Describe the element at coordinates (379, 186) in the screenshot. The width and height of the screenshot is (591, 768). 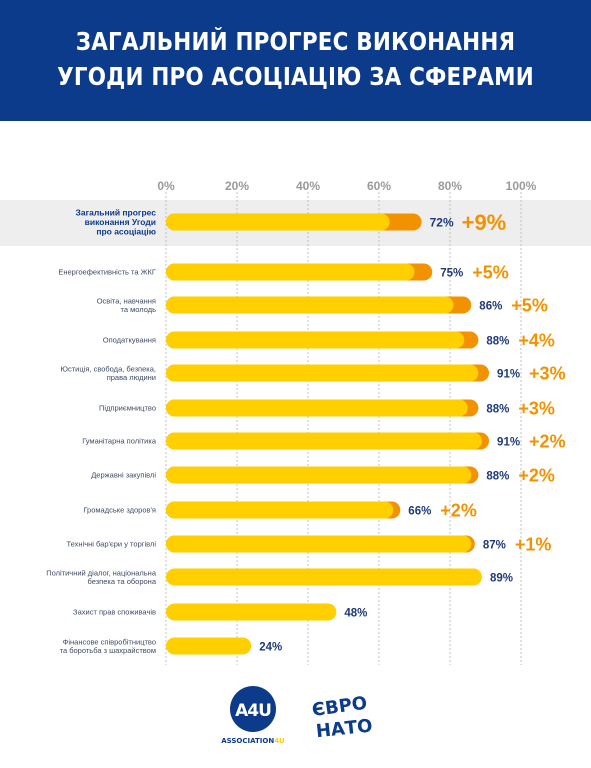
I see `tick-label: 60%` at that location.